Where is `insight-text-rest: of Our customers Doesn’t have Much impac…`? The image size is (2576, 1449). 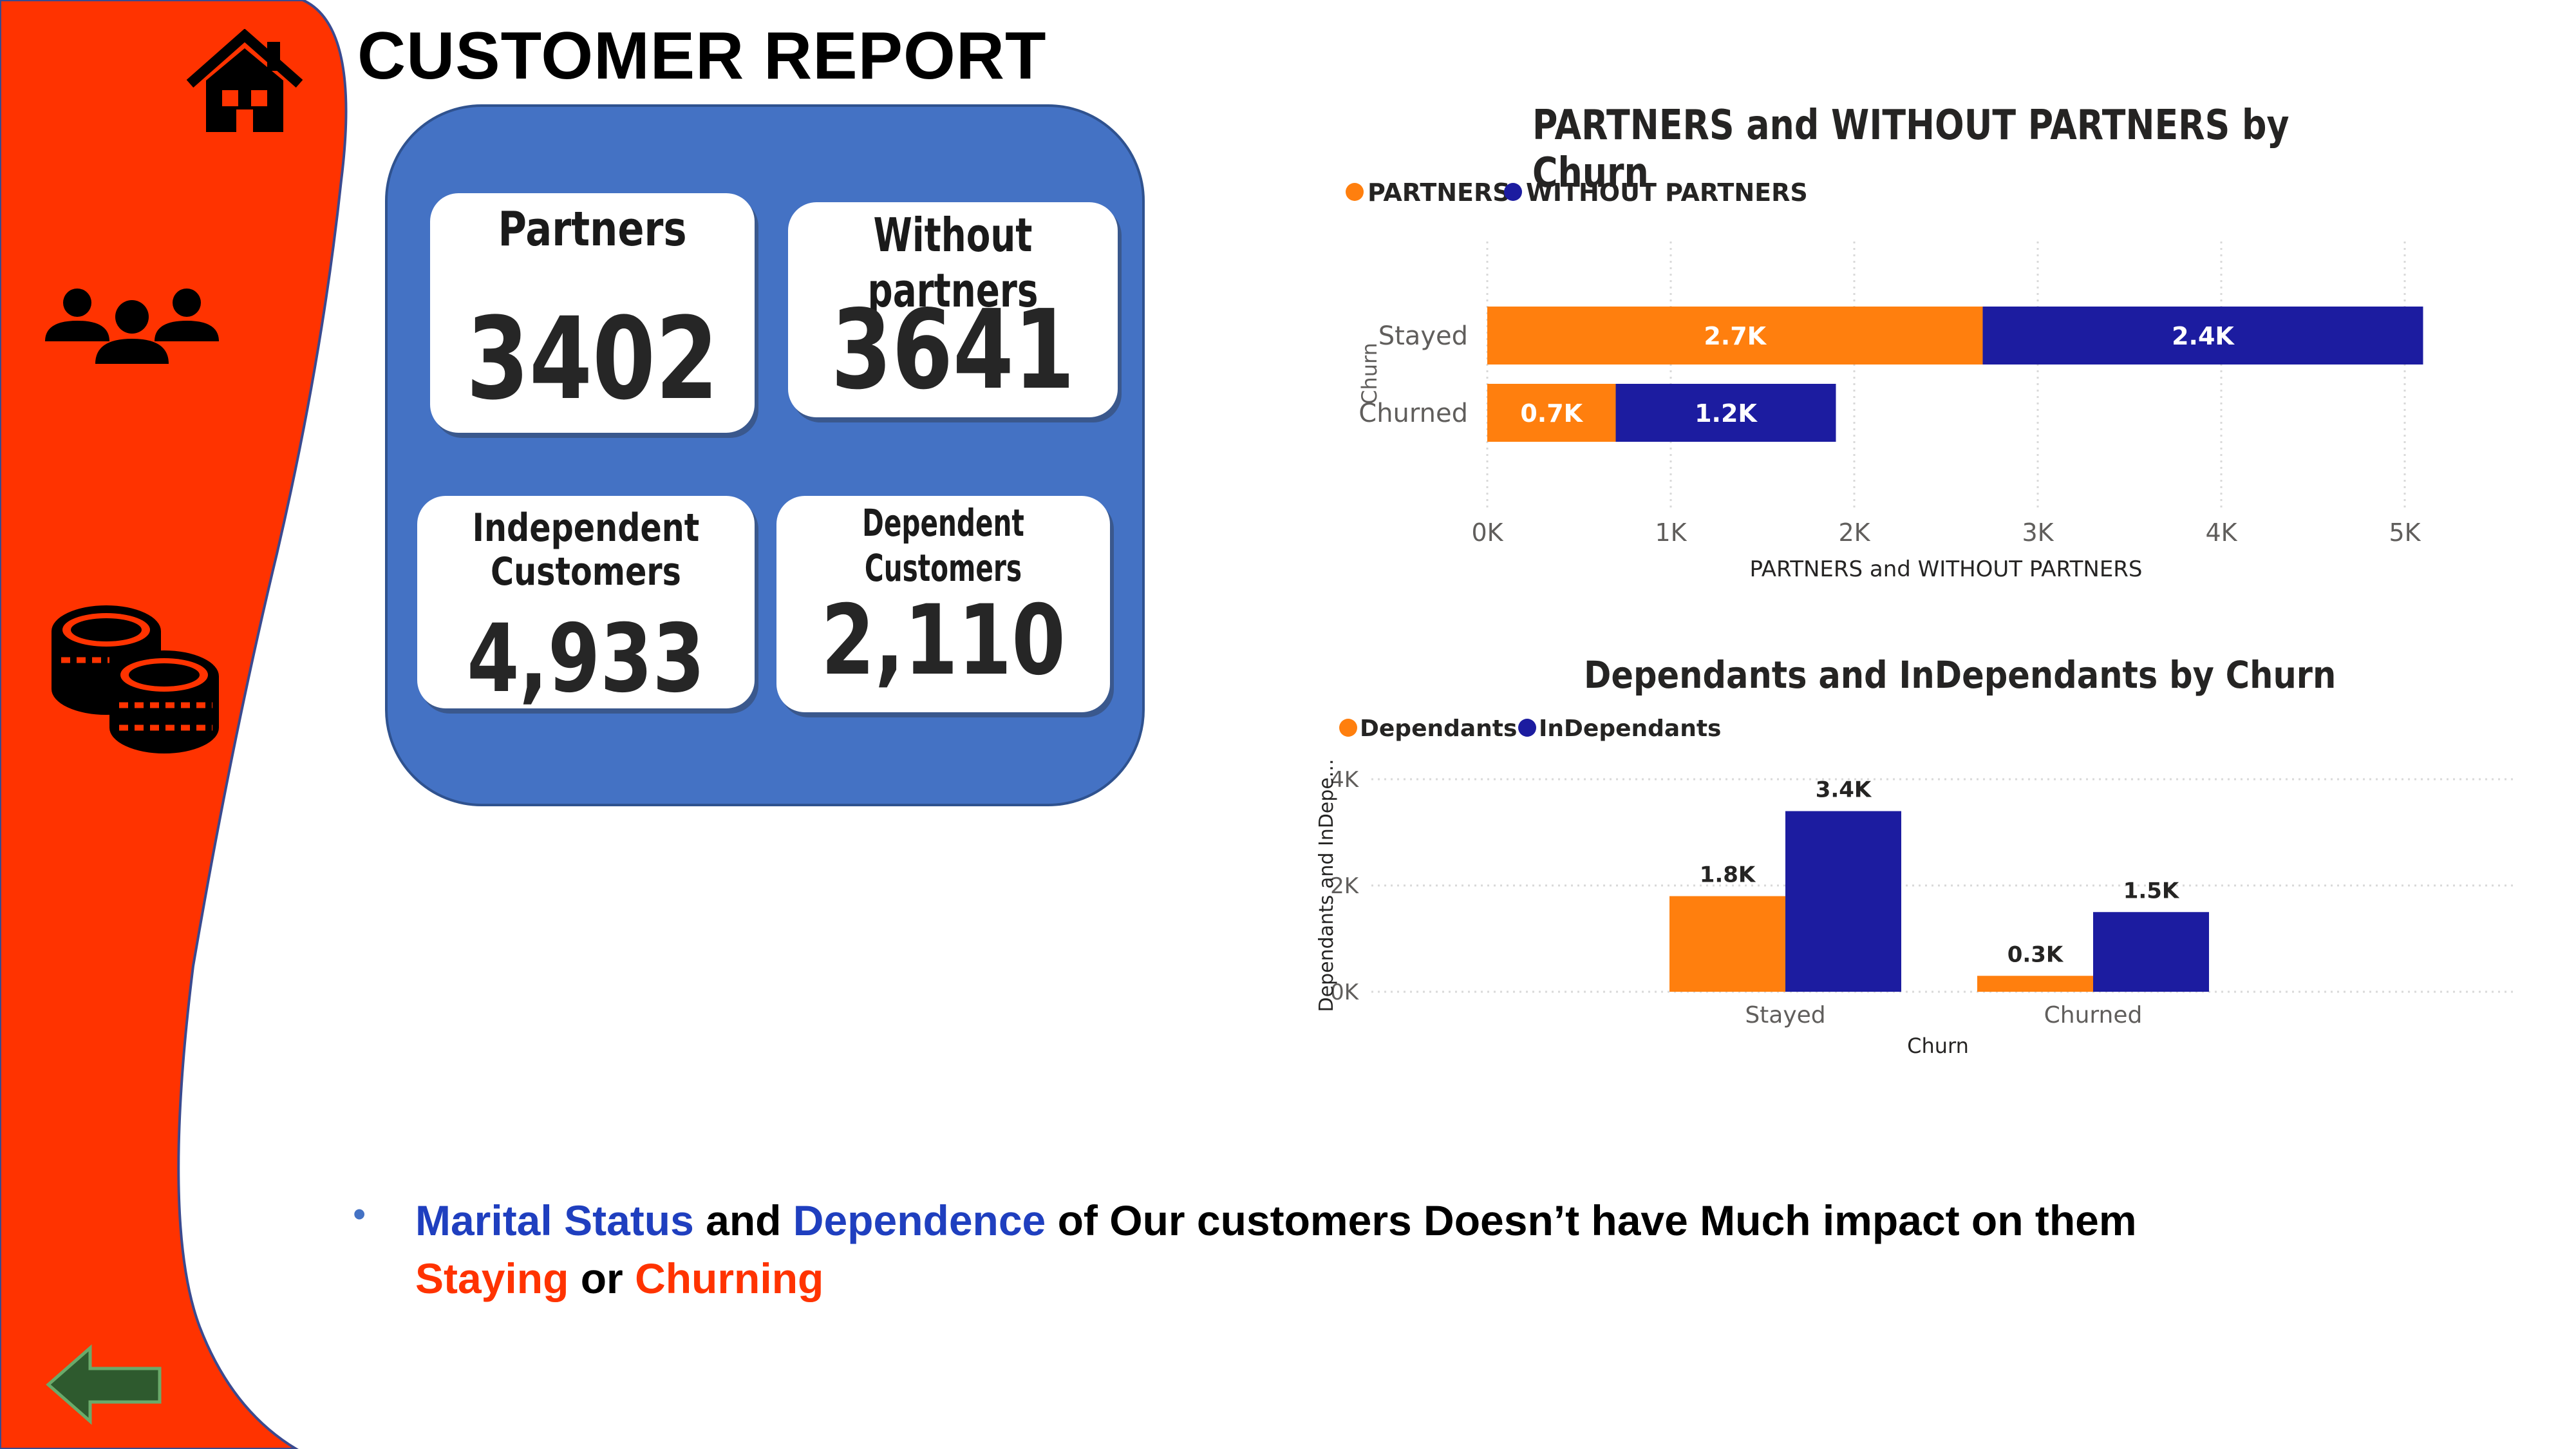
insight-text-rest: of Our customers Doesn’t have Much impac… is located at coordinates (1591, 1221).